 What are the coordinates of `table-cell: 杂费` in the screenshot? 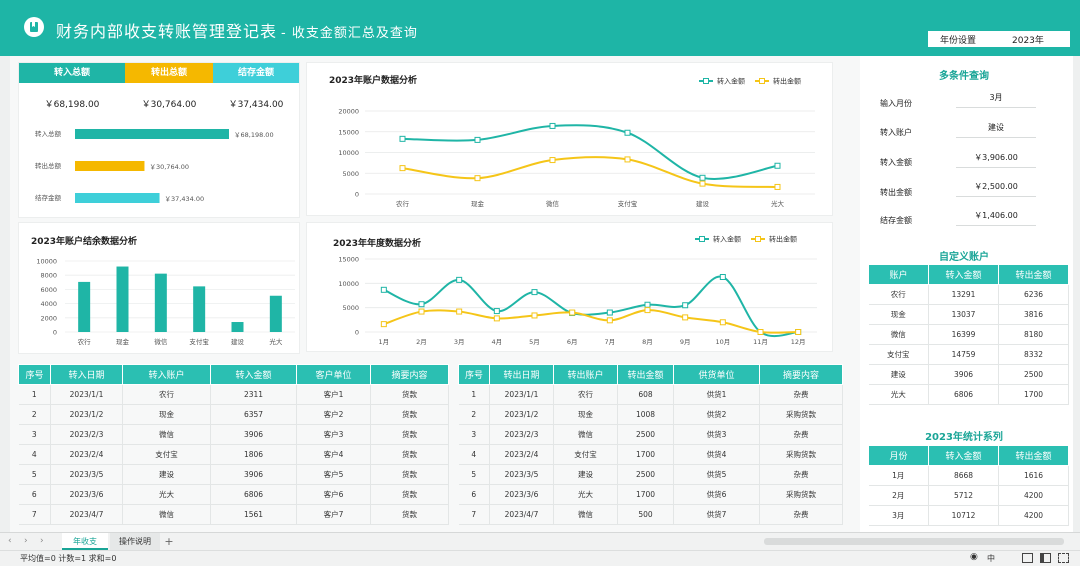 It's located at (801, 434).